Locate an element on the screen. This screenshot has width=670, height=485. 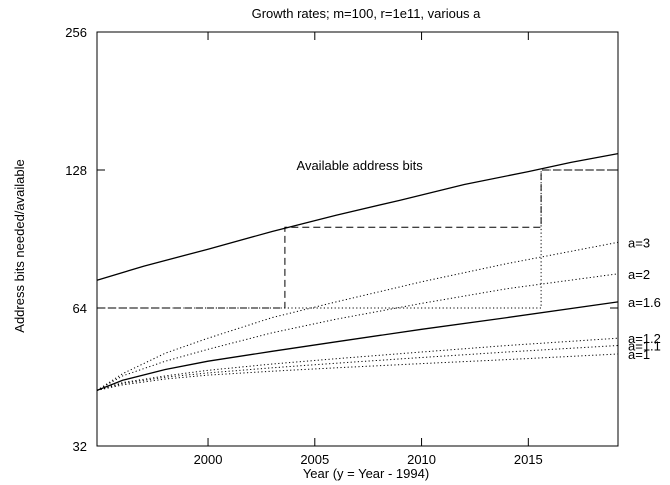
x-tick-label: 2005 is located at coordinates (314, 459).